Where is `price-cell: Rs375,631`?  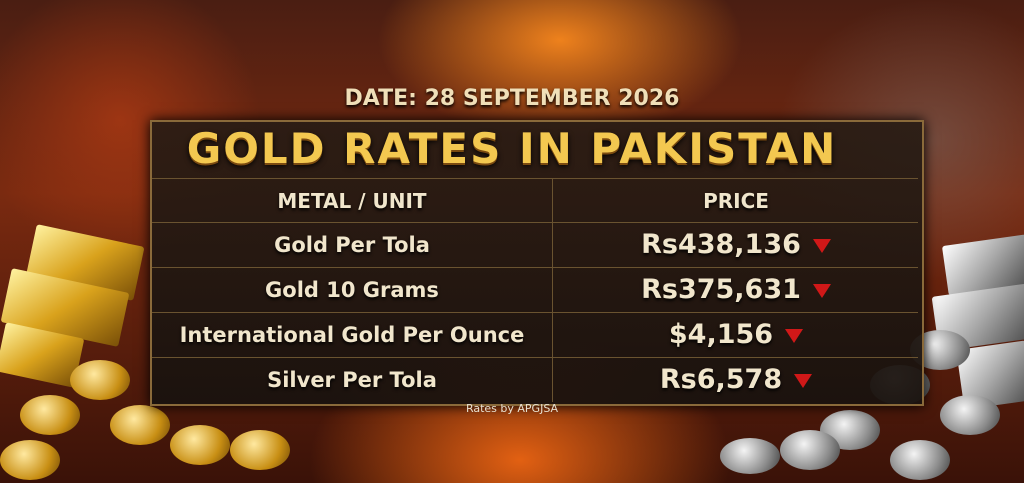 price-cell: Rs375,631 is located at coordinates (735, 290).